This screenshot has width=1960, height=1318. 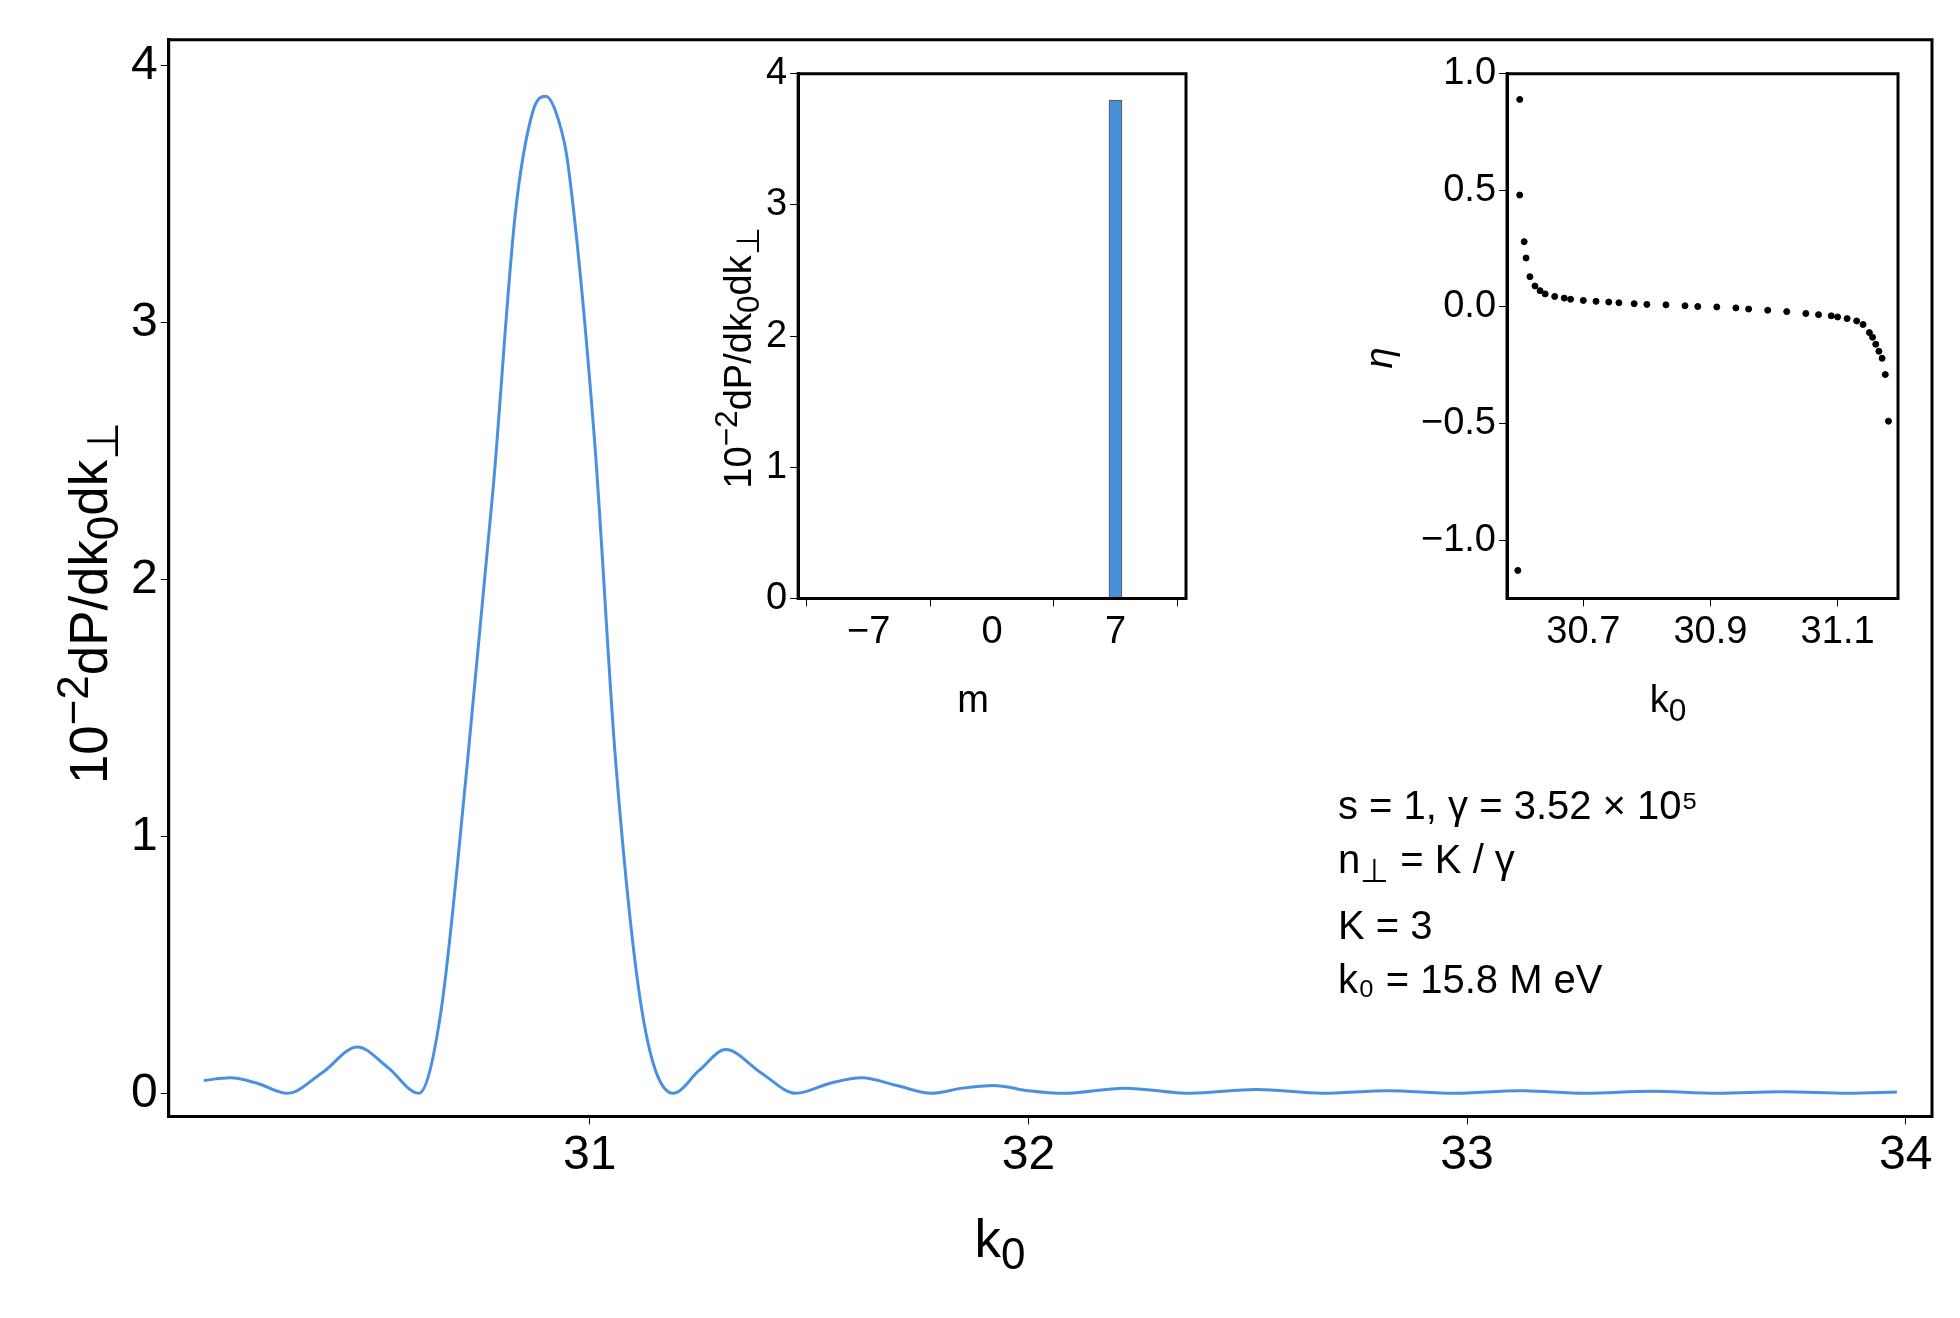 What do you see at coordinates (992, 629) in the screenshot?
I see `x-tick-label: 0` at bounding box center [992, 629].